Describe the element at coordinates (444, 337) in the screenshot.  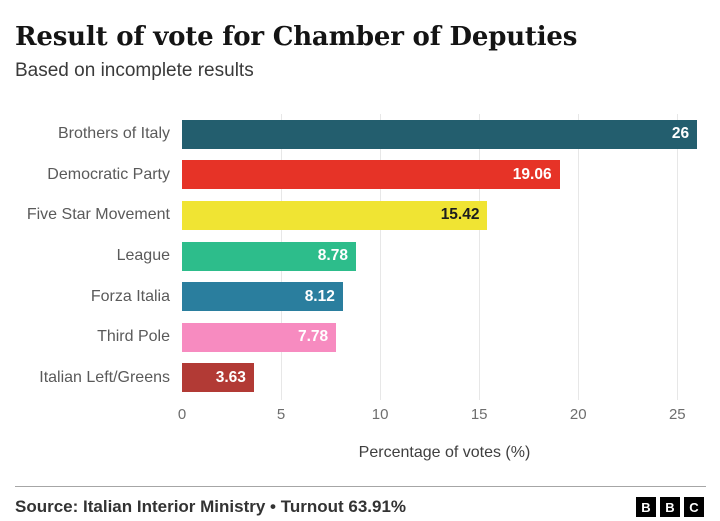
I see `bar-track: 7.78` at that location.